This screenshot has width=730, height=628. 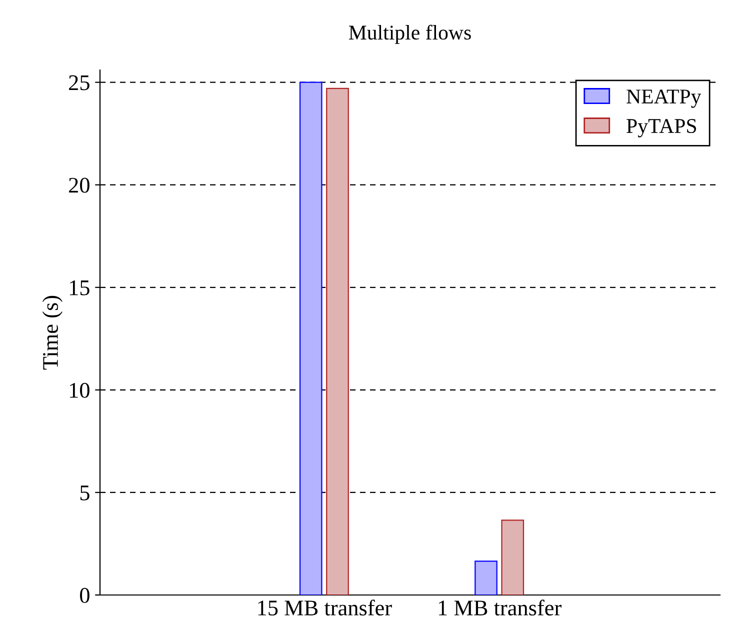 What do you see at coordinates (80, 390) in the screenshot?
I see `y-tick-label: 10` at bounding box center [80, 390].